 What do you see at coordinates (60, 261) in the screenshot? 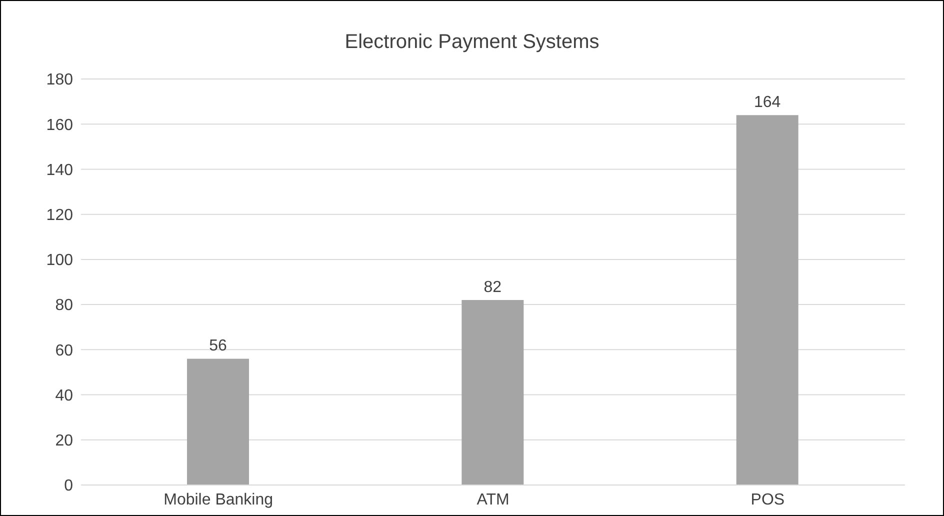
I see `y-tick-label: 100` at bounding box center [60, 261].